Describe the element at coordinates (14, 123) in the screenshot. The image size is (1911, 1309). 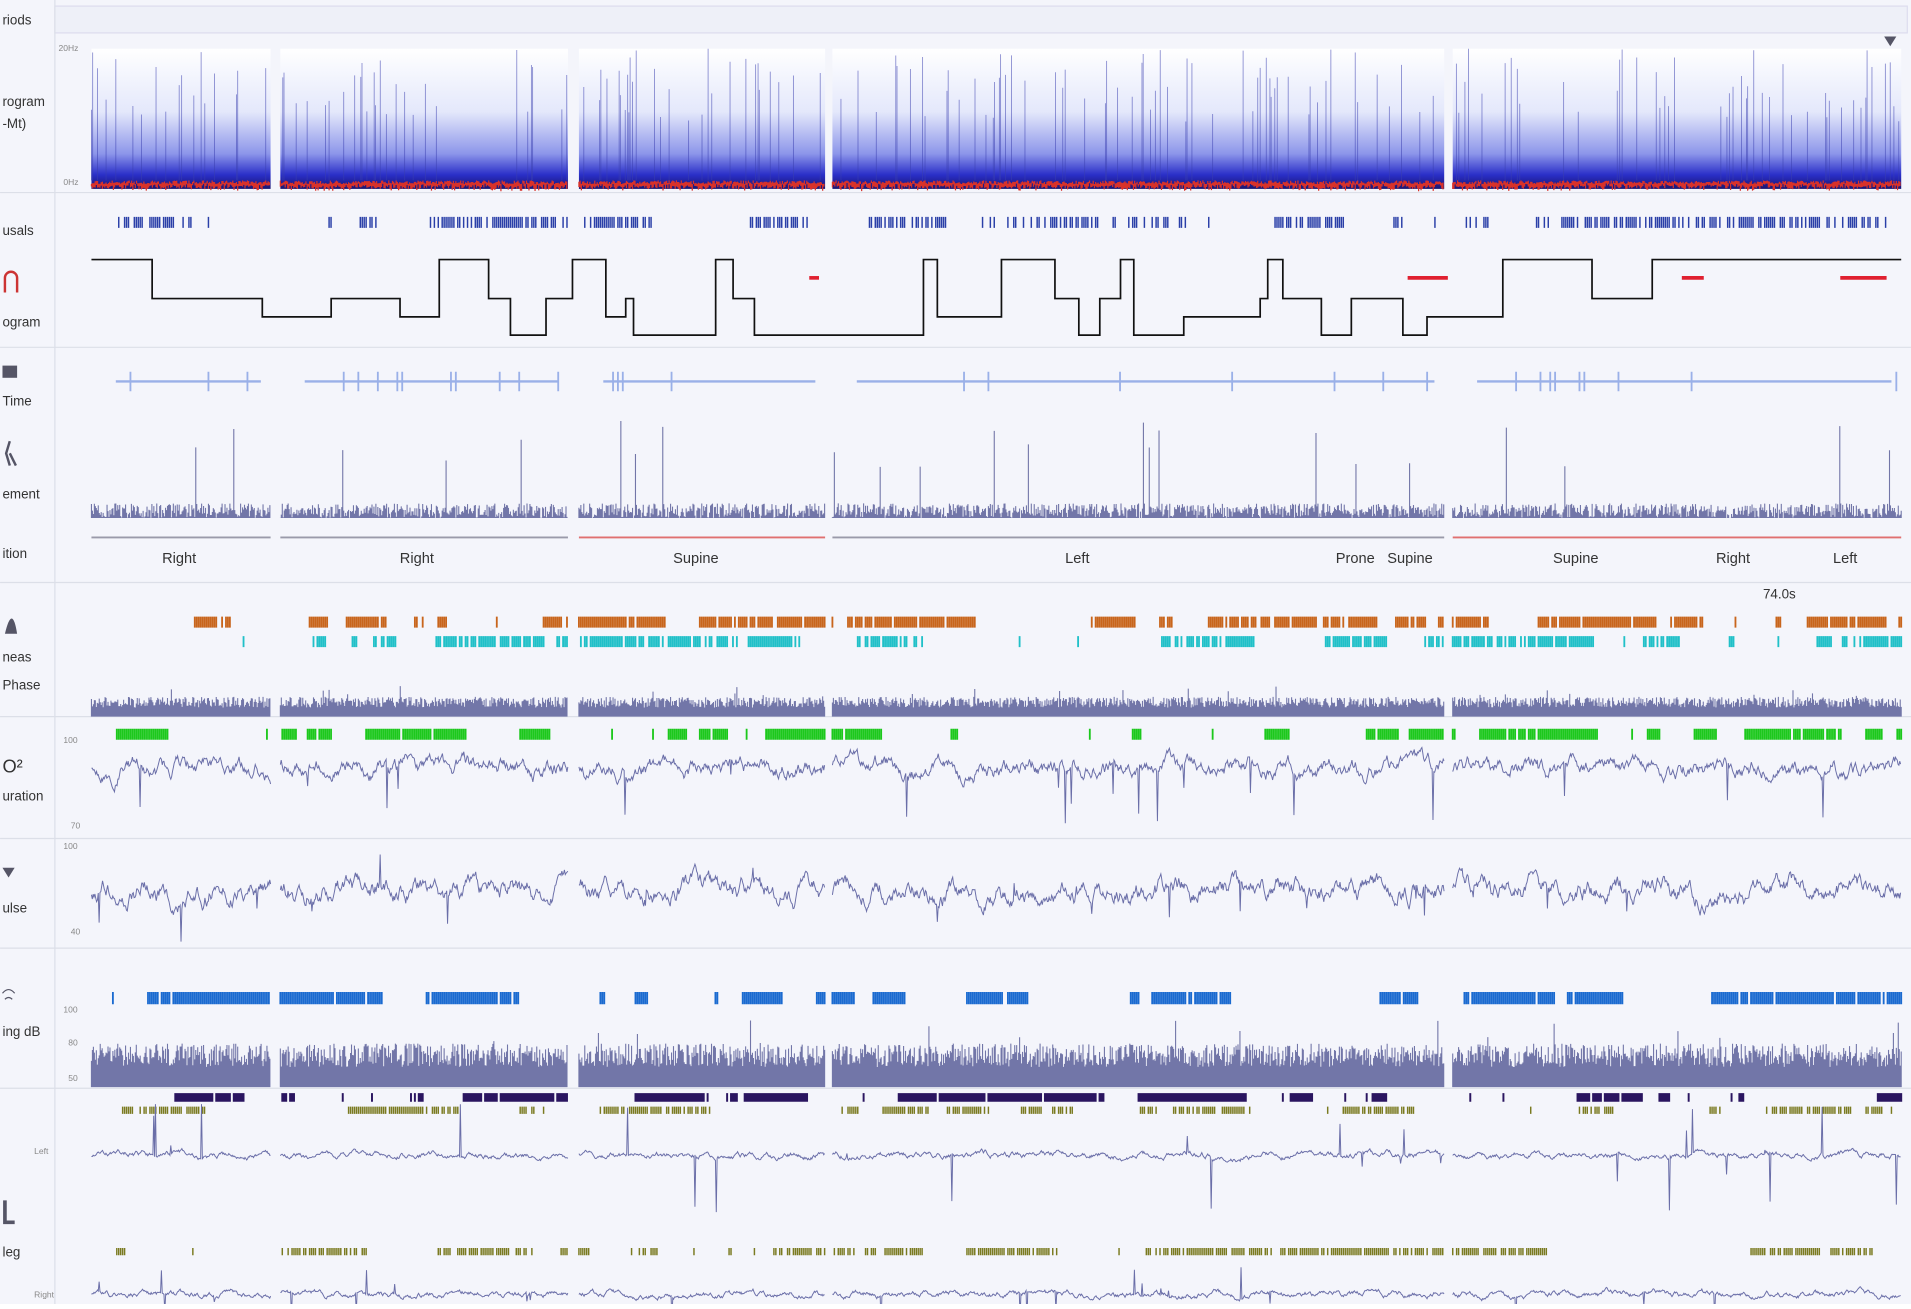
I see `label: -Mt)` at that location.